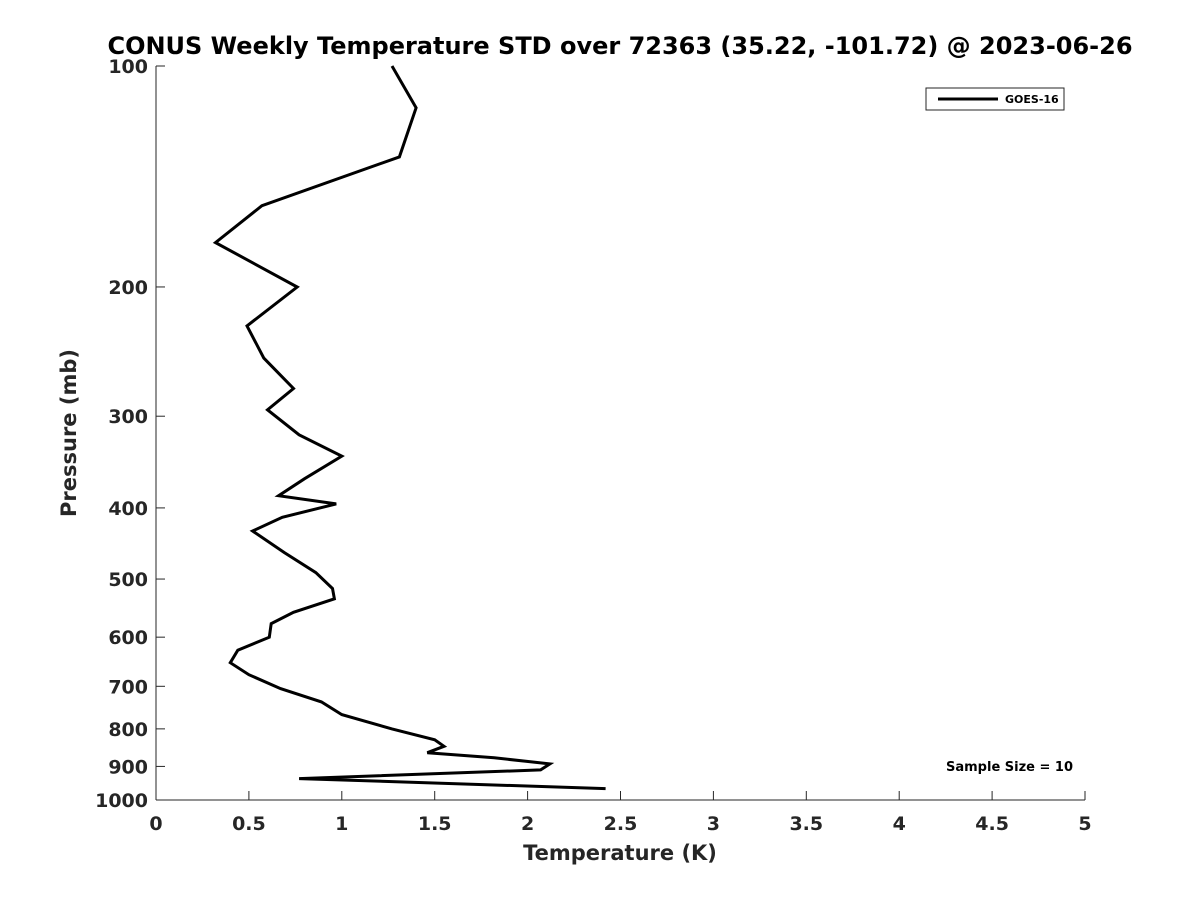 This screenshot has height=900, width=1200. Describe the element at coordinates (128, 288) in the screenshot. I see `y-tick-label: 200` at that location.